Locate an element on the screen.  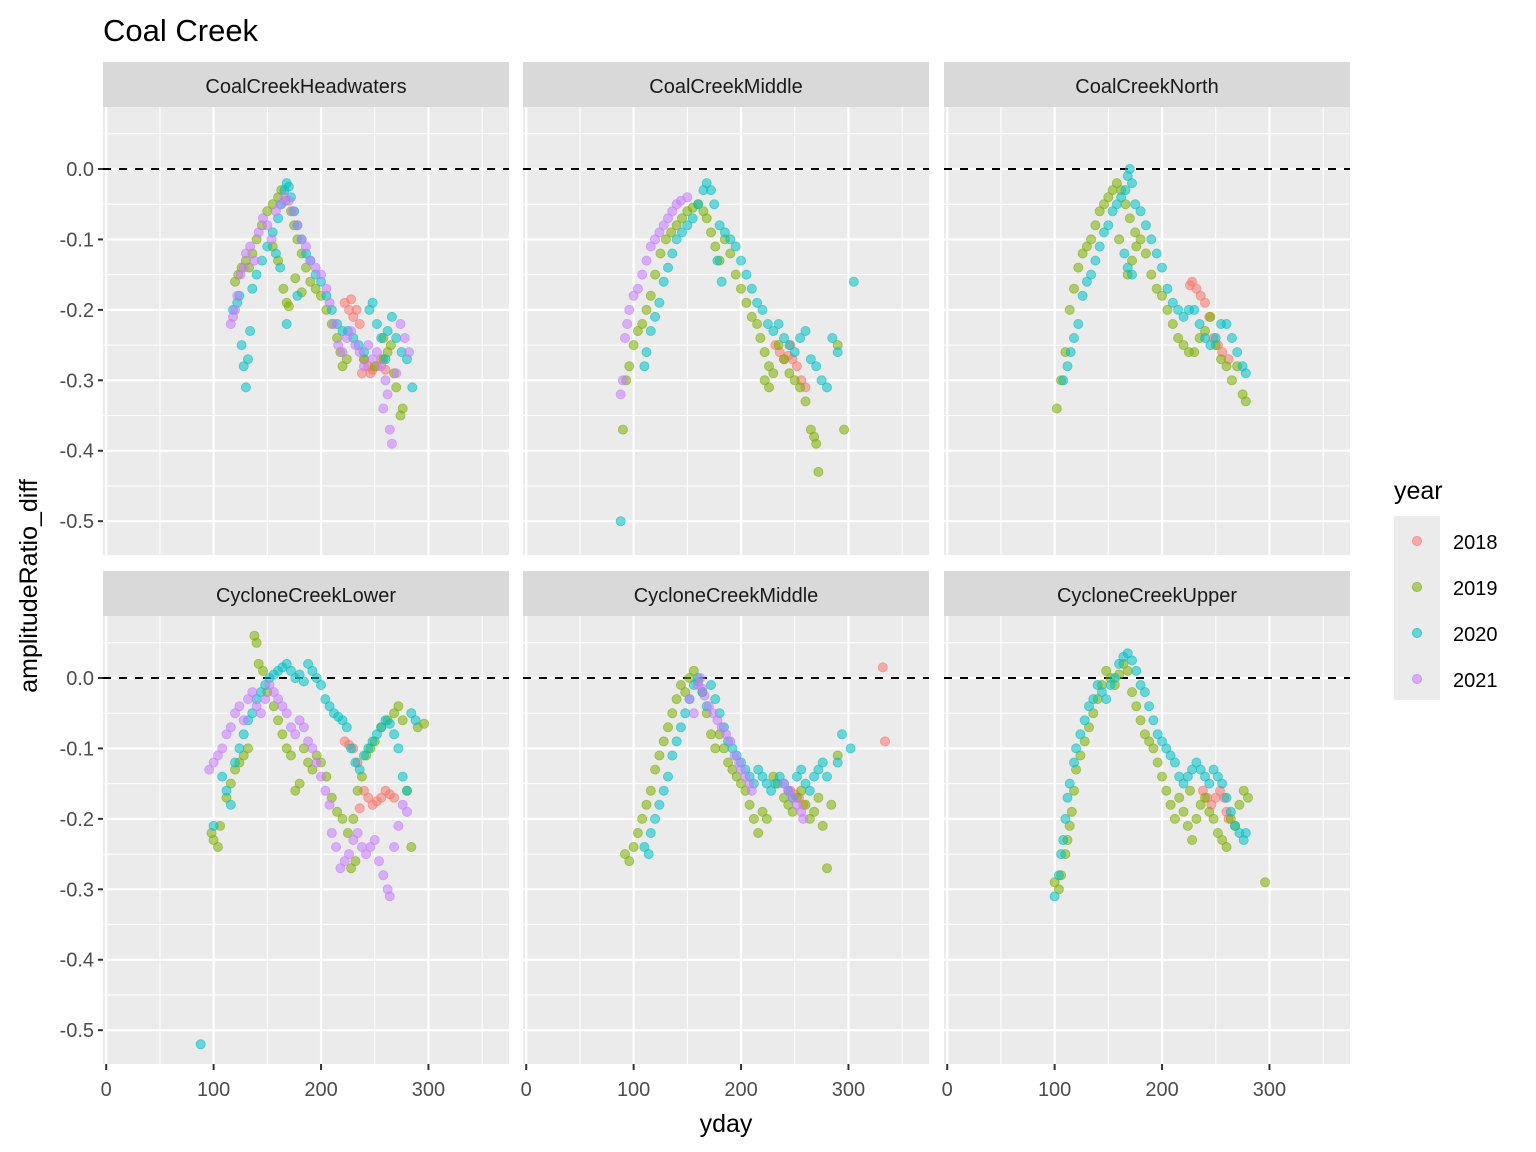
legend-key-dot is located at coordinates (1417, 541).